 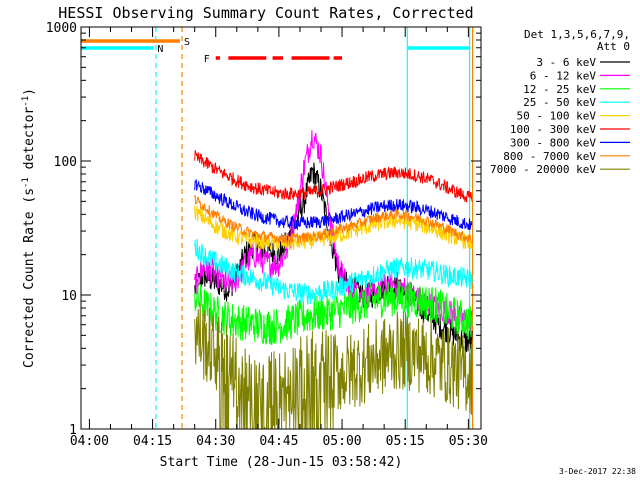 I want to click on flag-n: N, so click(x=275, y=49).